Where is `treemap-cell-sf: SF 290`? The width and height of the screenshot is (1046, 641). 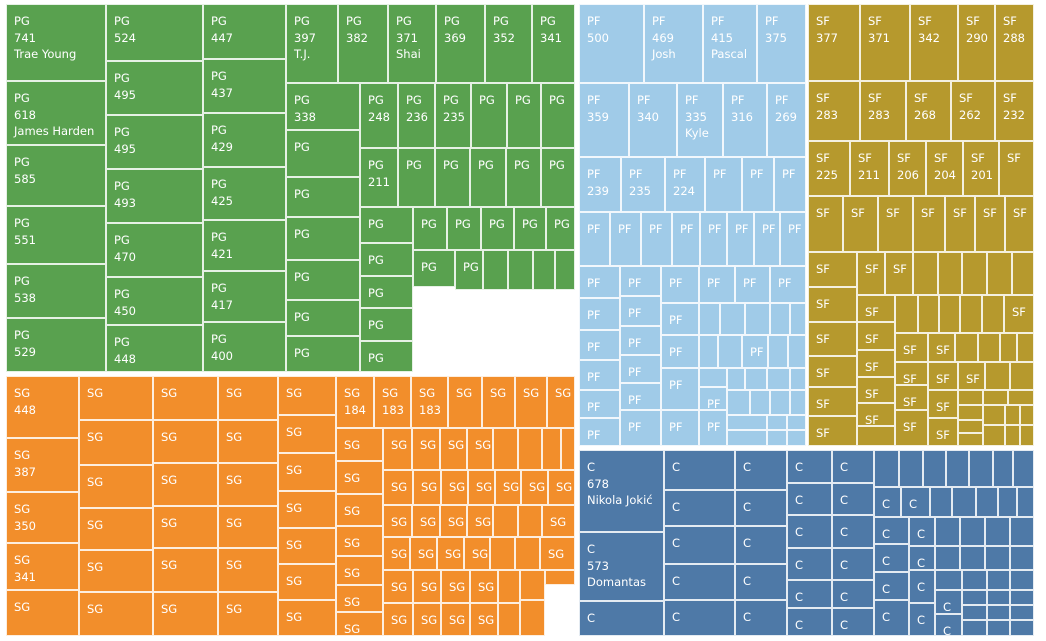
treemap-cell-sf: SF 290 is located at coordinates (976, 42).